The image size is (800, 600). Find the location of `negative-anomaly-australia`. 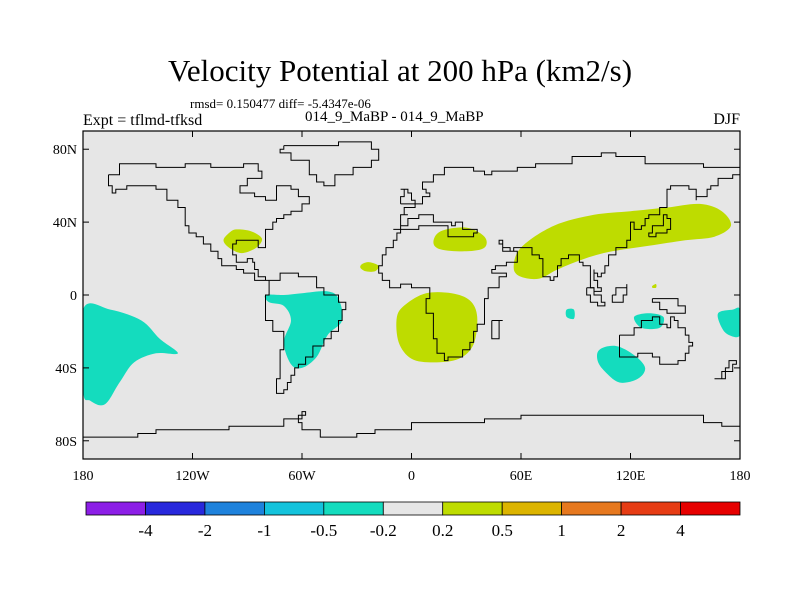

negative-anomaly-australia is located at coordinates (621, 364).